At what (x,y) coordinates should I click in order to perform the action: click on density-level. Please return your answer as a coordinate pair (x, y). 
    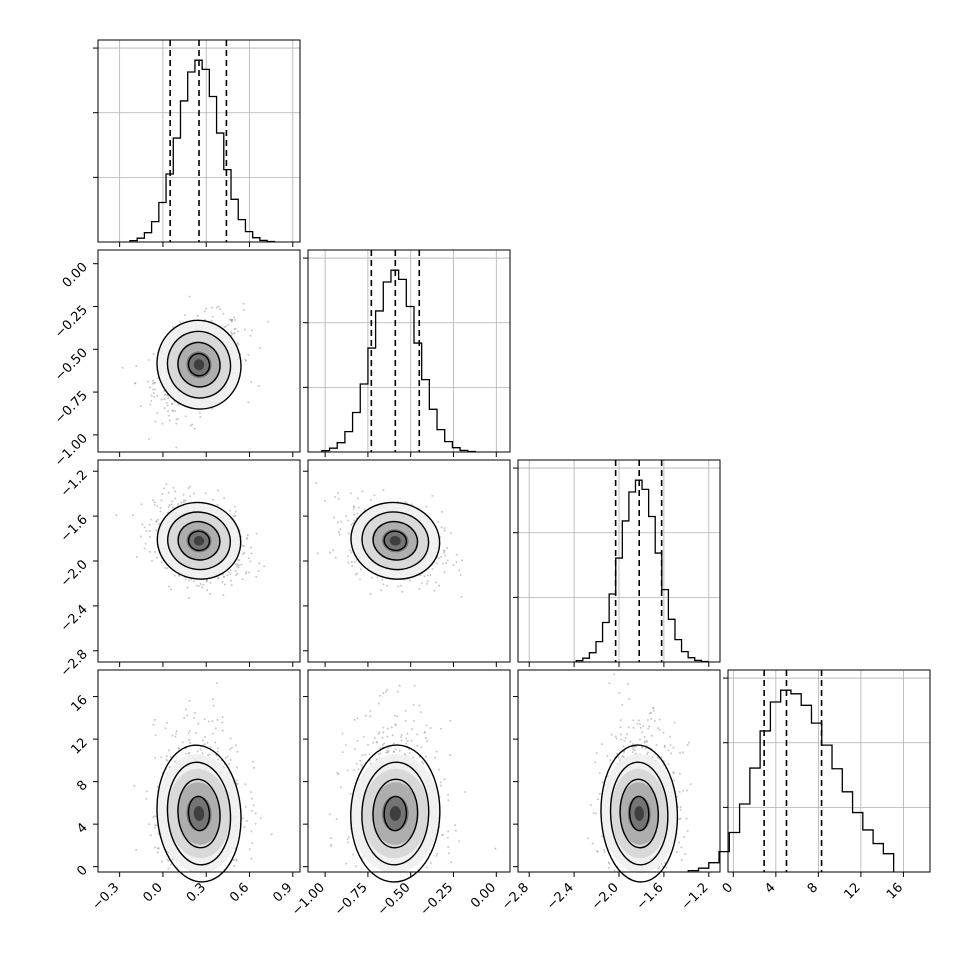
    Looking at the image, I should click on (639, 813).